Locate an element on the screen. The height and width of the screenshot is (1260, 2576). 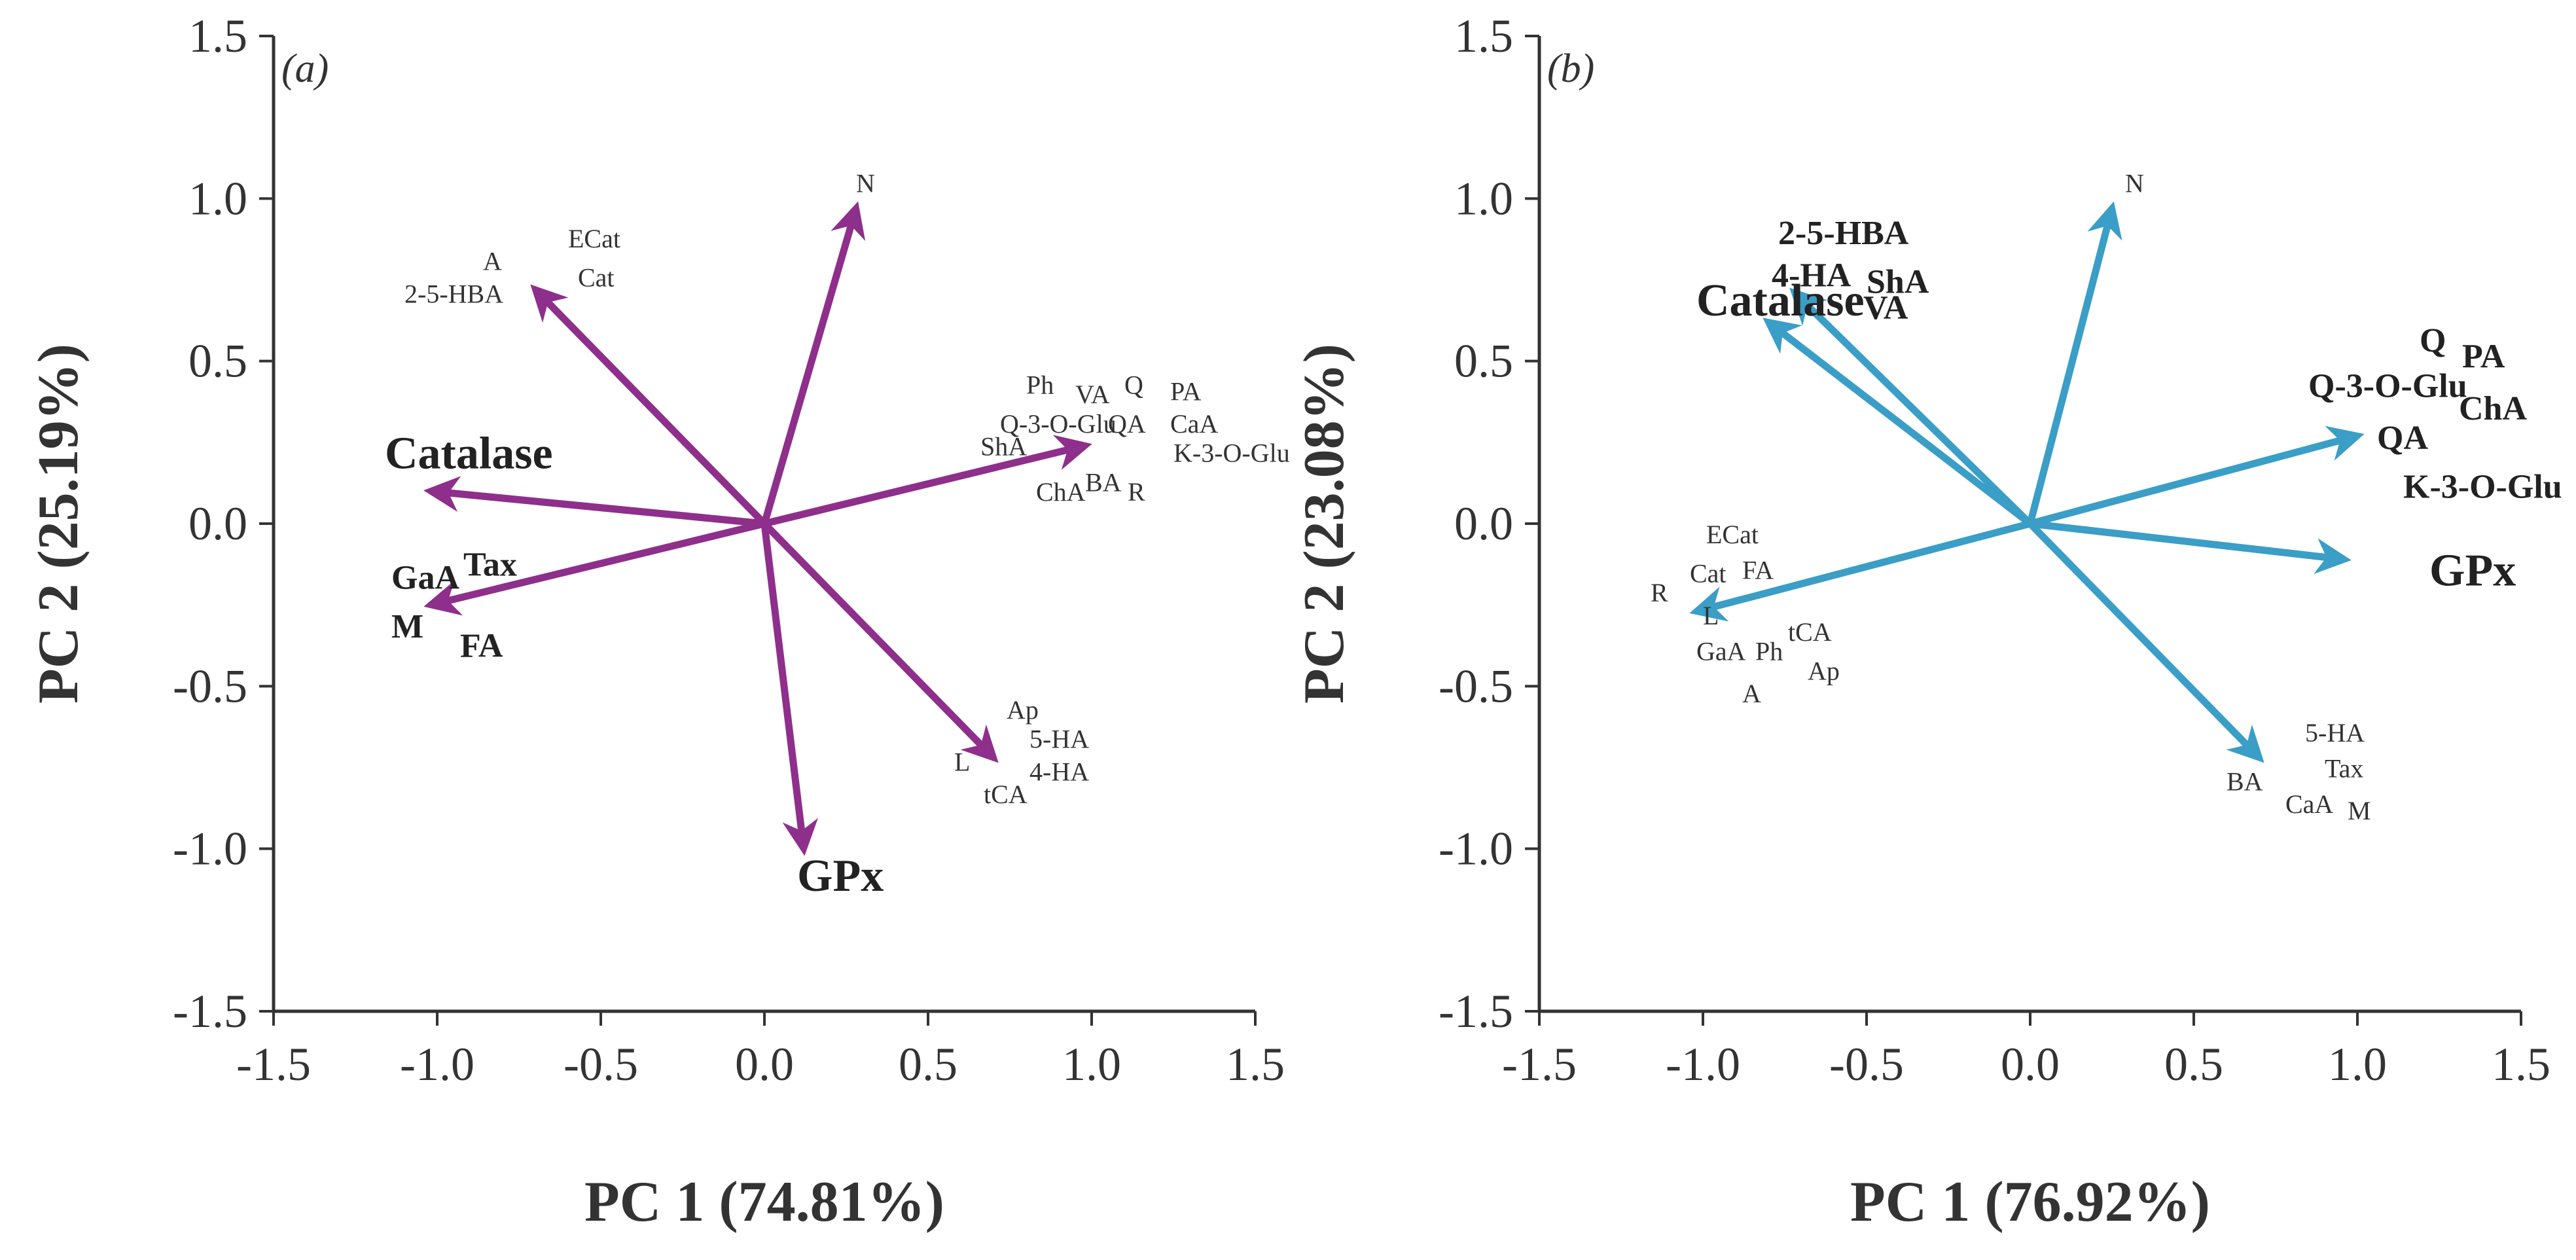
panel-a-label-l: L is located at coordinates (962, 761).